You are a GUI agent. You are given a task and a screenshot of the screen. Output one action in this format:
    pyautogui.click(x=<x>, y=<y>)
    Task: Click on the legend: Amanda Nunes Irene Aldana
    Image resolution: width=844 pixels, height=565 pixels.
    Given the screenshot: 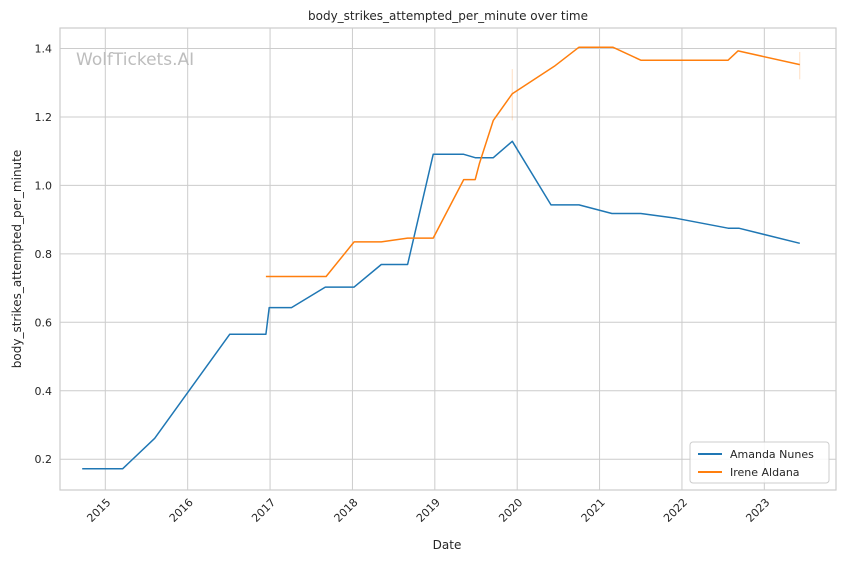 What is the action you would take?
    pyautogui.click(x=759, y=462)
    